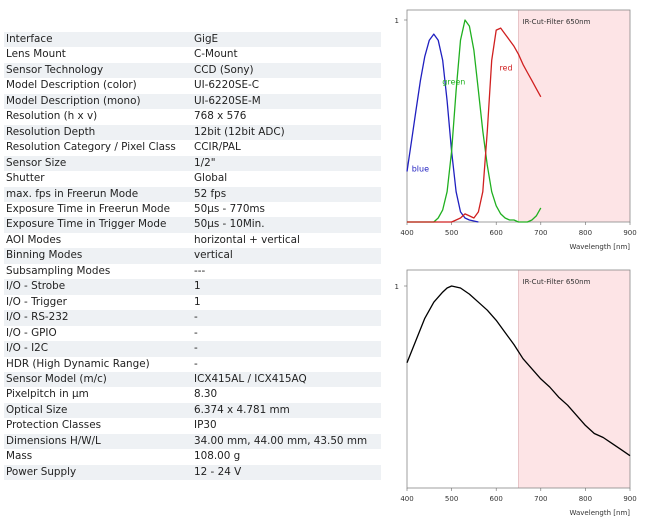 The height and width of the screenshot is (522, 668). I want to click on red-series-line, so click(474, 125).